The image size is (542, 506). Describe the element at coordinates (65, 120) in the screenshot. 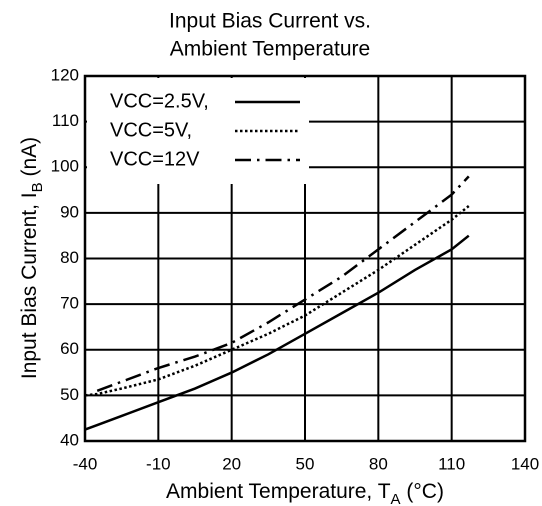

I see `y-tick-label: 110` at that location.